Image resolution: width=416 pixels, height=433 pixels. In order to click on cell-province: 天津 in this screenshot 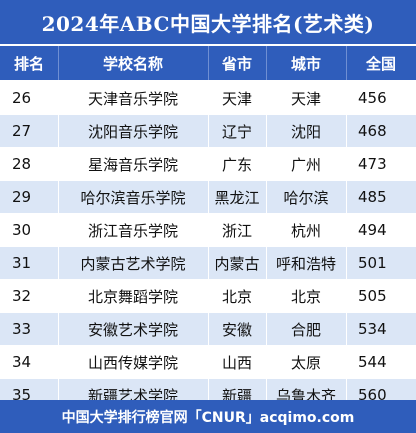, I will do `click(236, 98)`.